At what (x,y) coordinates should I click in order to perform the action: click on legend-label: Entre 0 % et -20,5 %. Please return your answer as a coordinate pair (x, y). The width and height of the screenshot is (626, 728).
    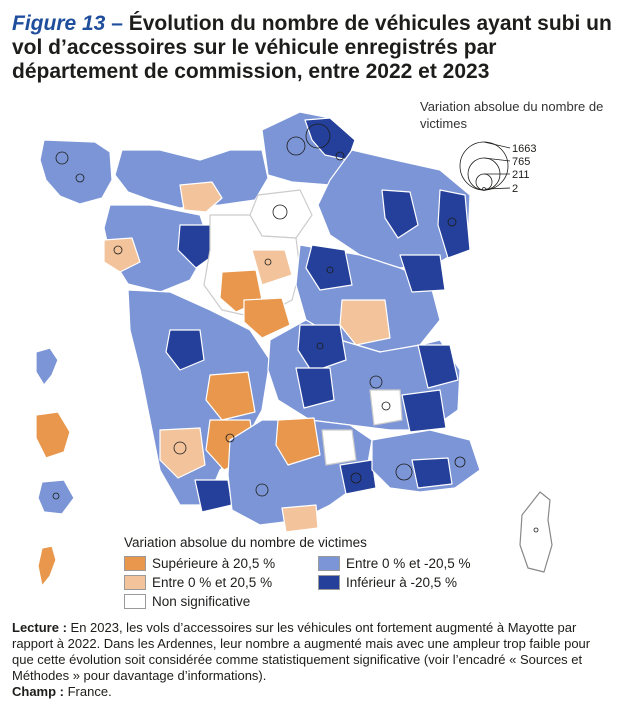
    Looking at the image, I should click on (408, 563).